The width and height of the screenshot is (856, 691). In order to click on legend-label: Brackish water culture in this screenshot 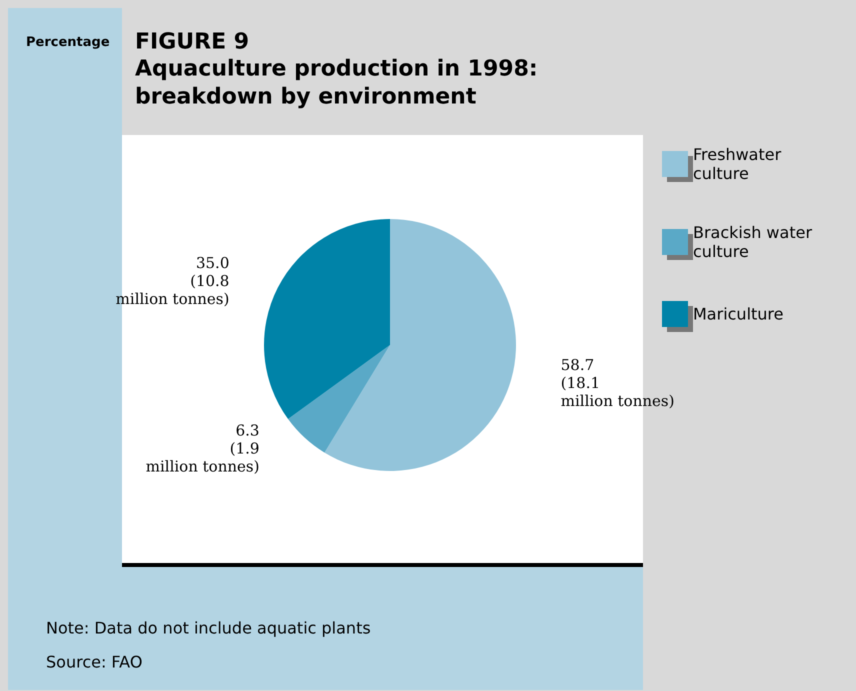, I will do `click(755, 242)`.